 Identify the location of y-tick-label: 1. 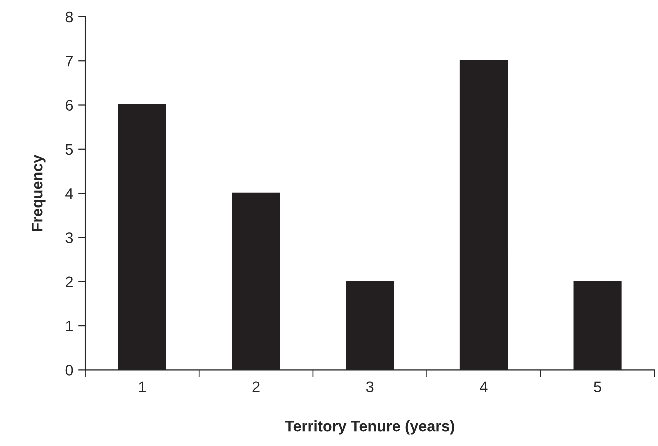
(69, 326).